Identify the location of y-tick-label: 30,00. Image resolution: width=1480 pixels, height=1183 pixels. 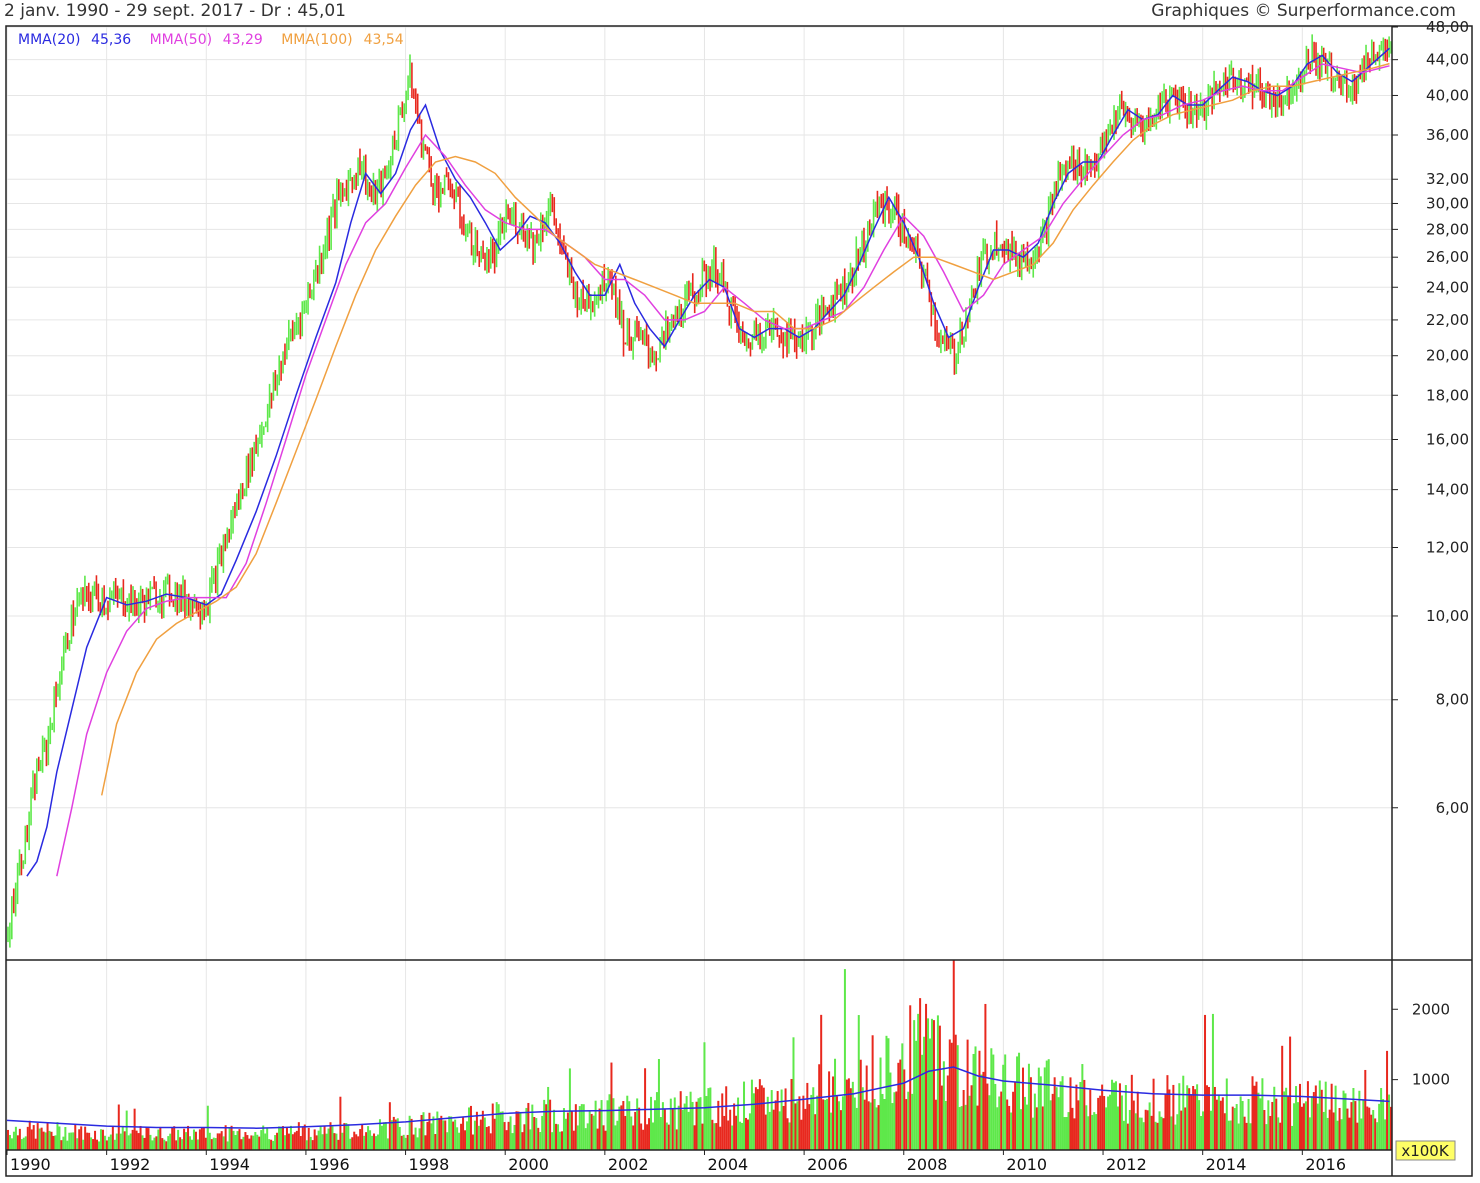
(1447, 203).